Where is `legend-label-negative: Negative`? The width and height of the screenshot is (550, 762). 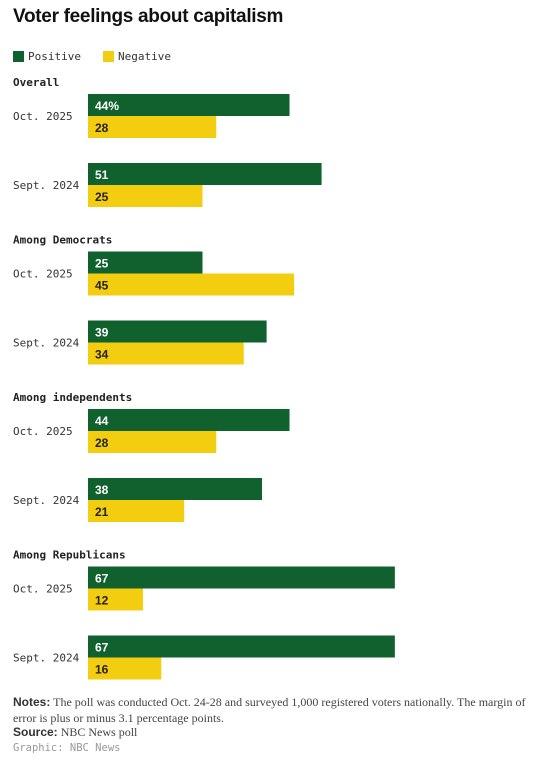
legend-label-negative: Negative is located at coordinates (144, 56).